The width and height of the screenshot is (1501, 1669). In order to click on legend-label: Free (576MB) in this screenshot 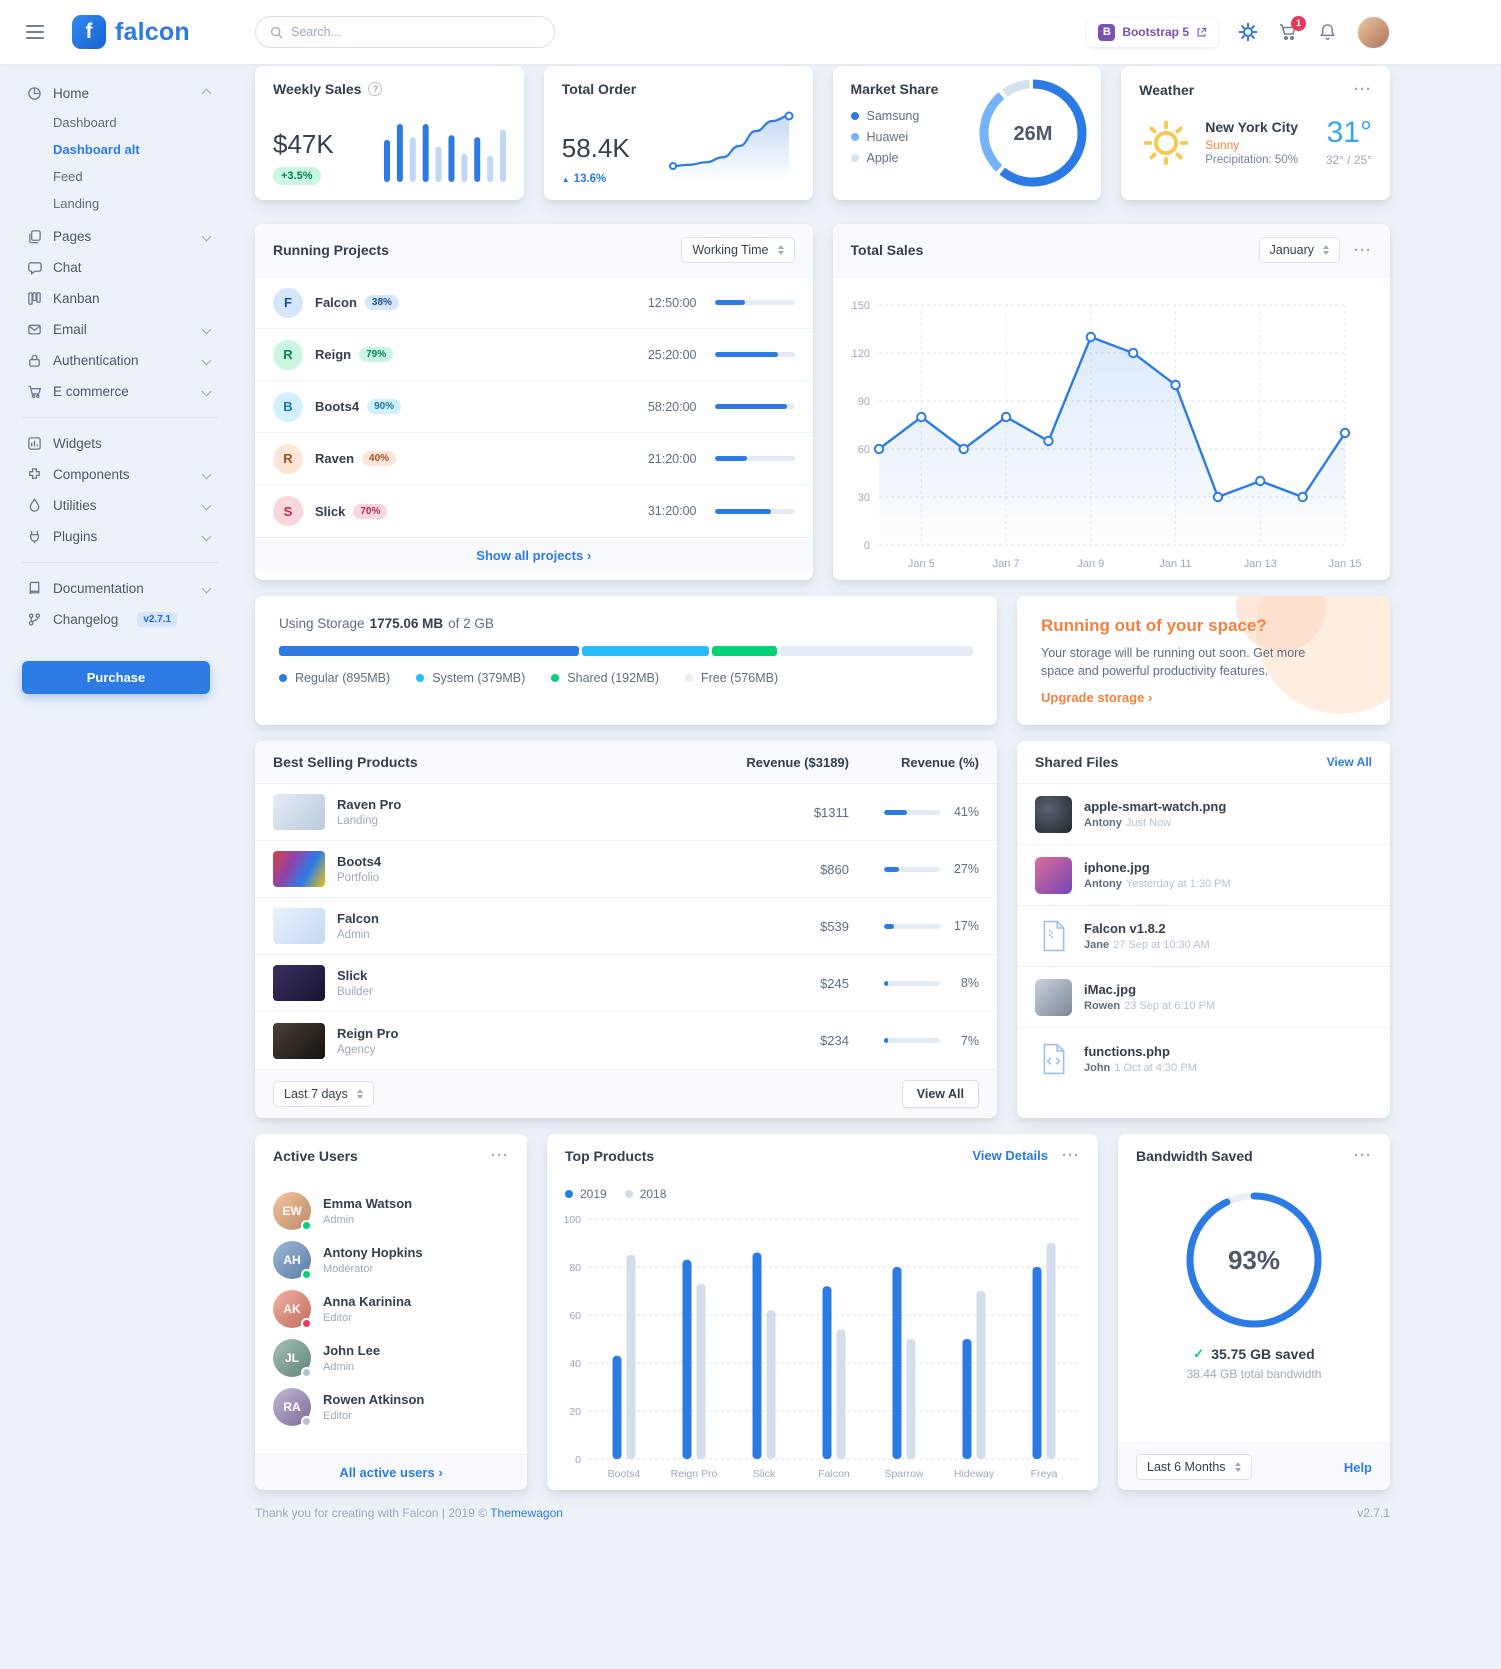, I will do `click(740, 678)`.